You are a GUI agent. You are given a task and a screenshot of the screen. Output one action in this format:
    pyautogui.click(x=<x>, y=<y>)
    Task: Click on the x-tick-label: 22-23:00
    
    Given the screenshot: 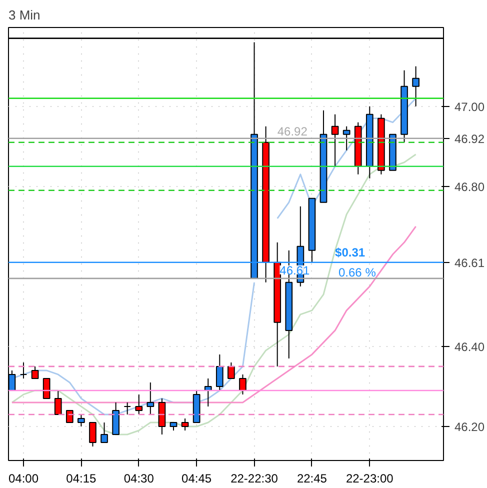 What is the action you would take?
    pyautogui.click(x=370, y=479)
    